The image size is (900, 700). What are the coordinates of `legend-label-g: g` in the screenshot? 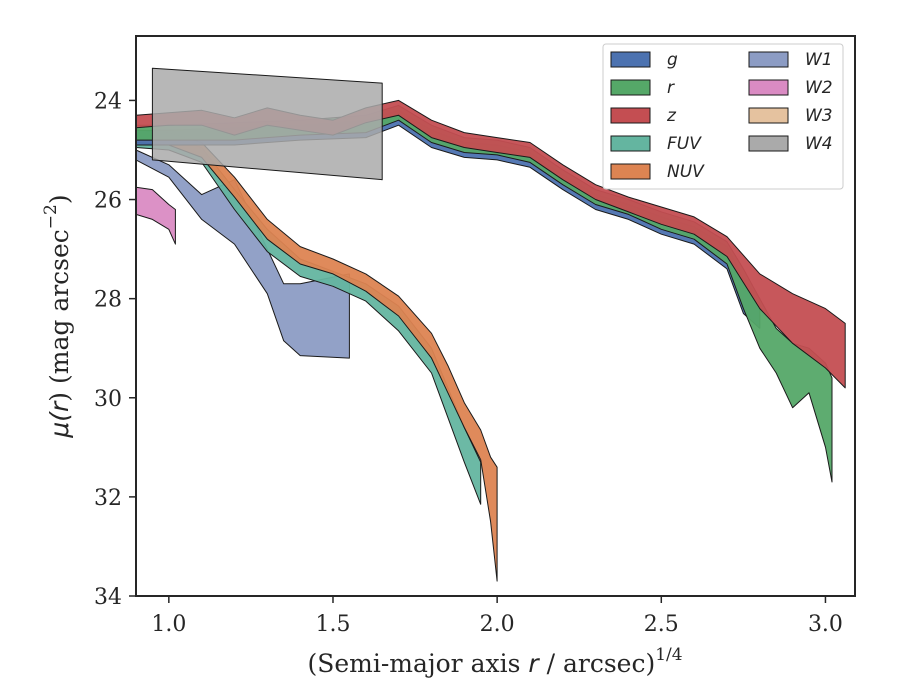 It's located at (672, 60).